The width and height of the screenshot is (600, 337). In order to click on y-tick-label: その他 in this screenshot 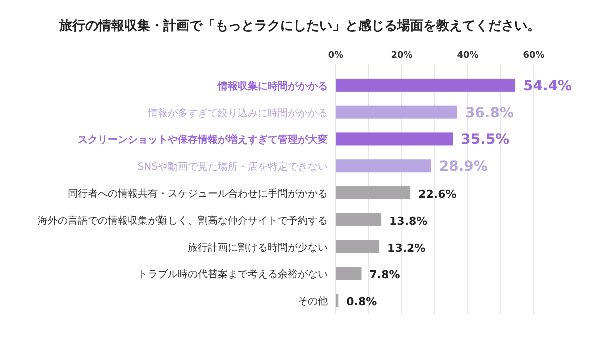, I will do `click(313, 302)`.